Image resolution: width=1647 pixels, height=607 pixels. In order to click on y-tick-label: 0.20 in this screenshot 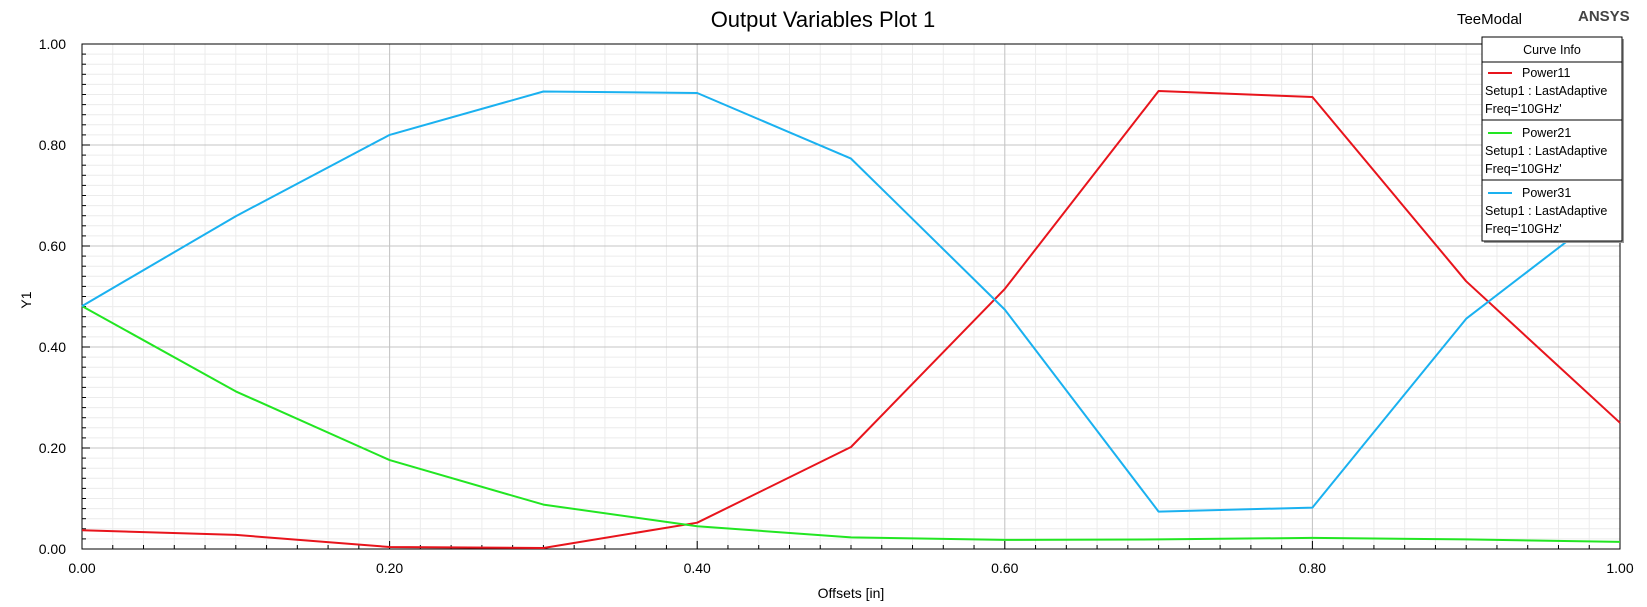, I will do `click(52, 448)`.